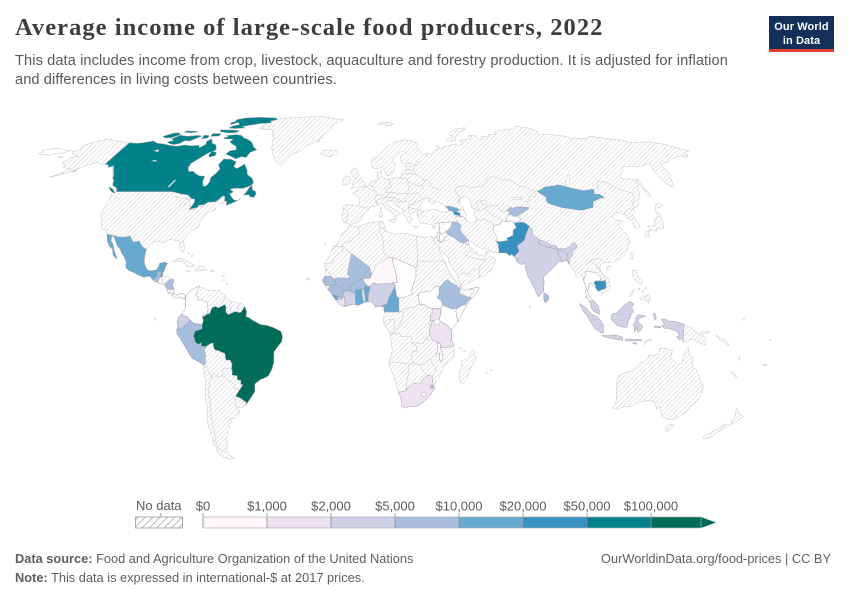  Describe the element at coordinates (523, 506) in the screenshot. I see `svg-text: $20,000` at that location.